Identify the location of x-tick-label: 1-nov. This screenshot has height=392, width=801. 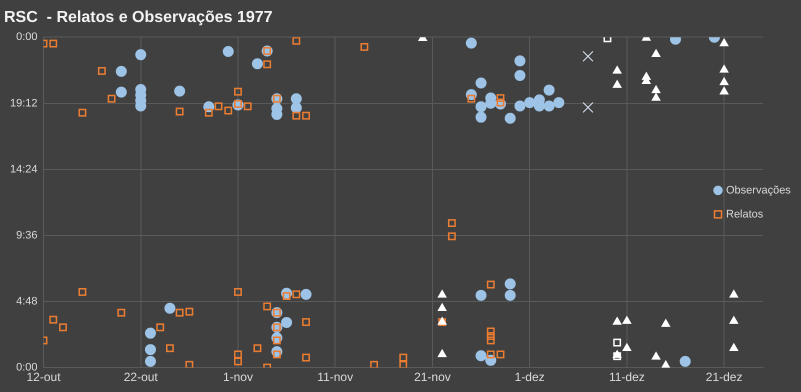
(237, 377).